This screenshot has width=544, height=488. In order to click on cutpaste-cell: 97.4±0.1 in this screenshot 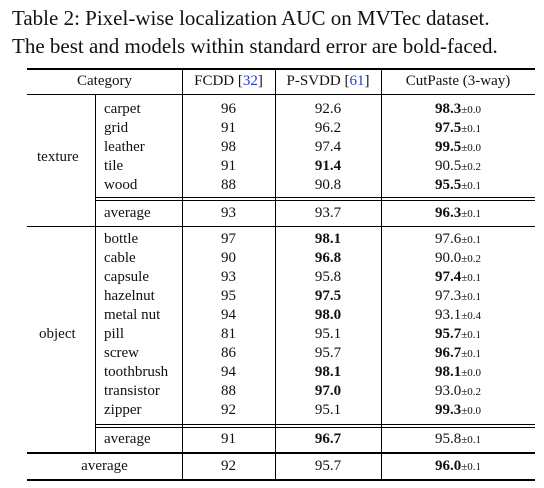, I will do `click(458, 278)`.